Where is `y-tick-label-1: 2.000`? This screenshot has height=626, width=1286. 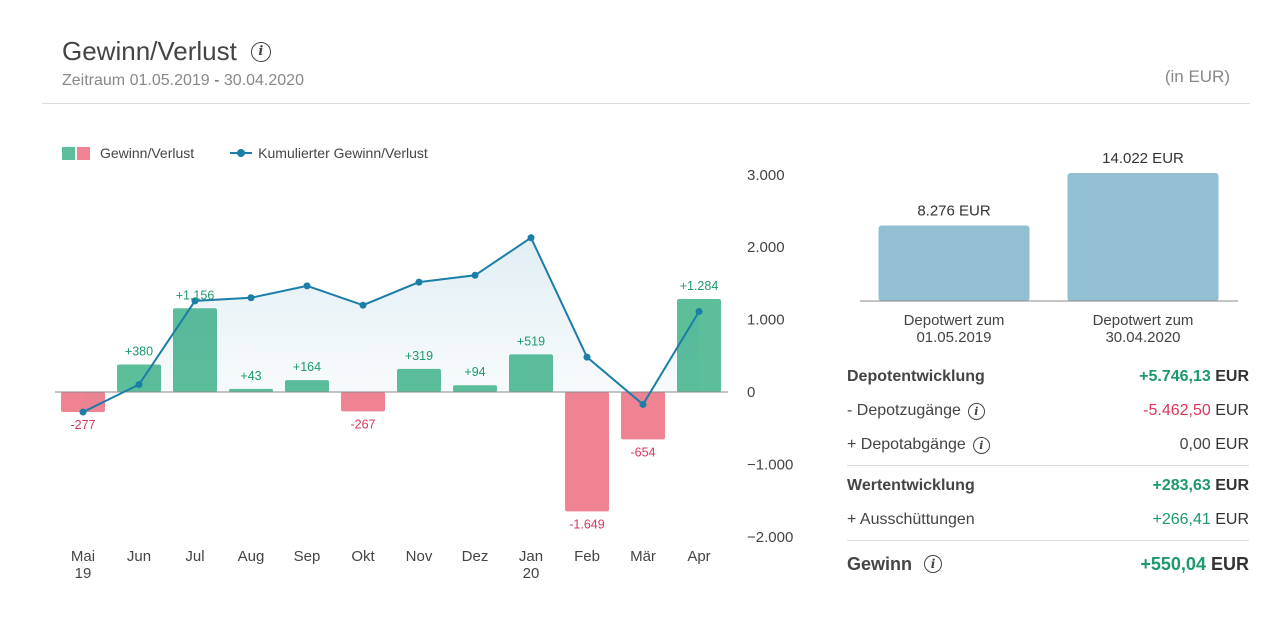
y-tick-label-1: 2.000 is located at coordinates (766, 247).